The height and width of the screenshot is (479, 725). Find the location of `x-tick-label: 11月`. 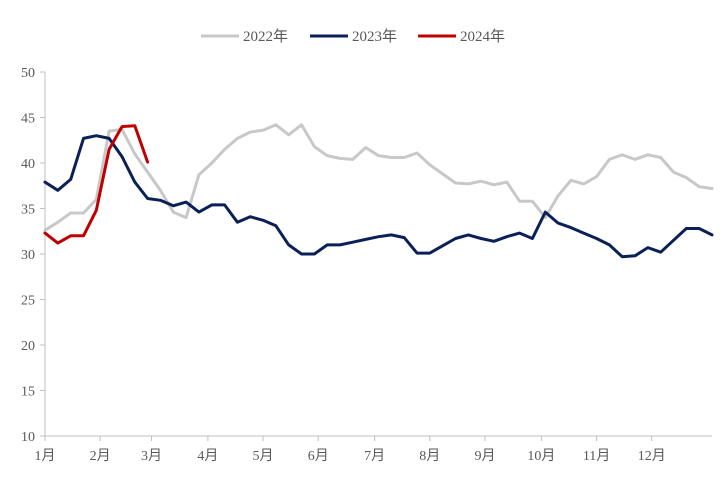

x-tick-label: 11月 is located at coordinates (596, 456).